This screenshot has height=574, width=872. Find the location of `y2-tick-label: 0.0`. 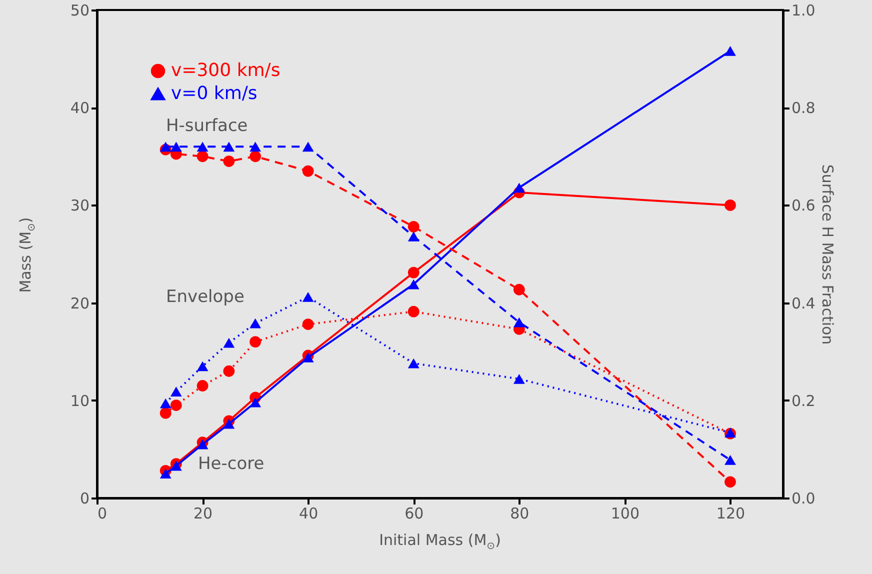

y2-tick-label: 0.0 is located at coordinates (804, 499).